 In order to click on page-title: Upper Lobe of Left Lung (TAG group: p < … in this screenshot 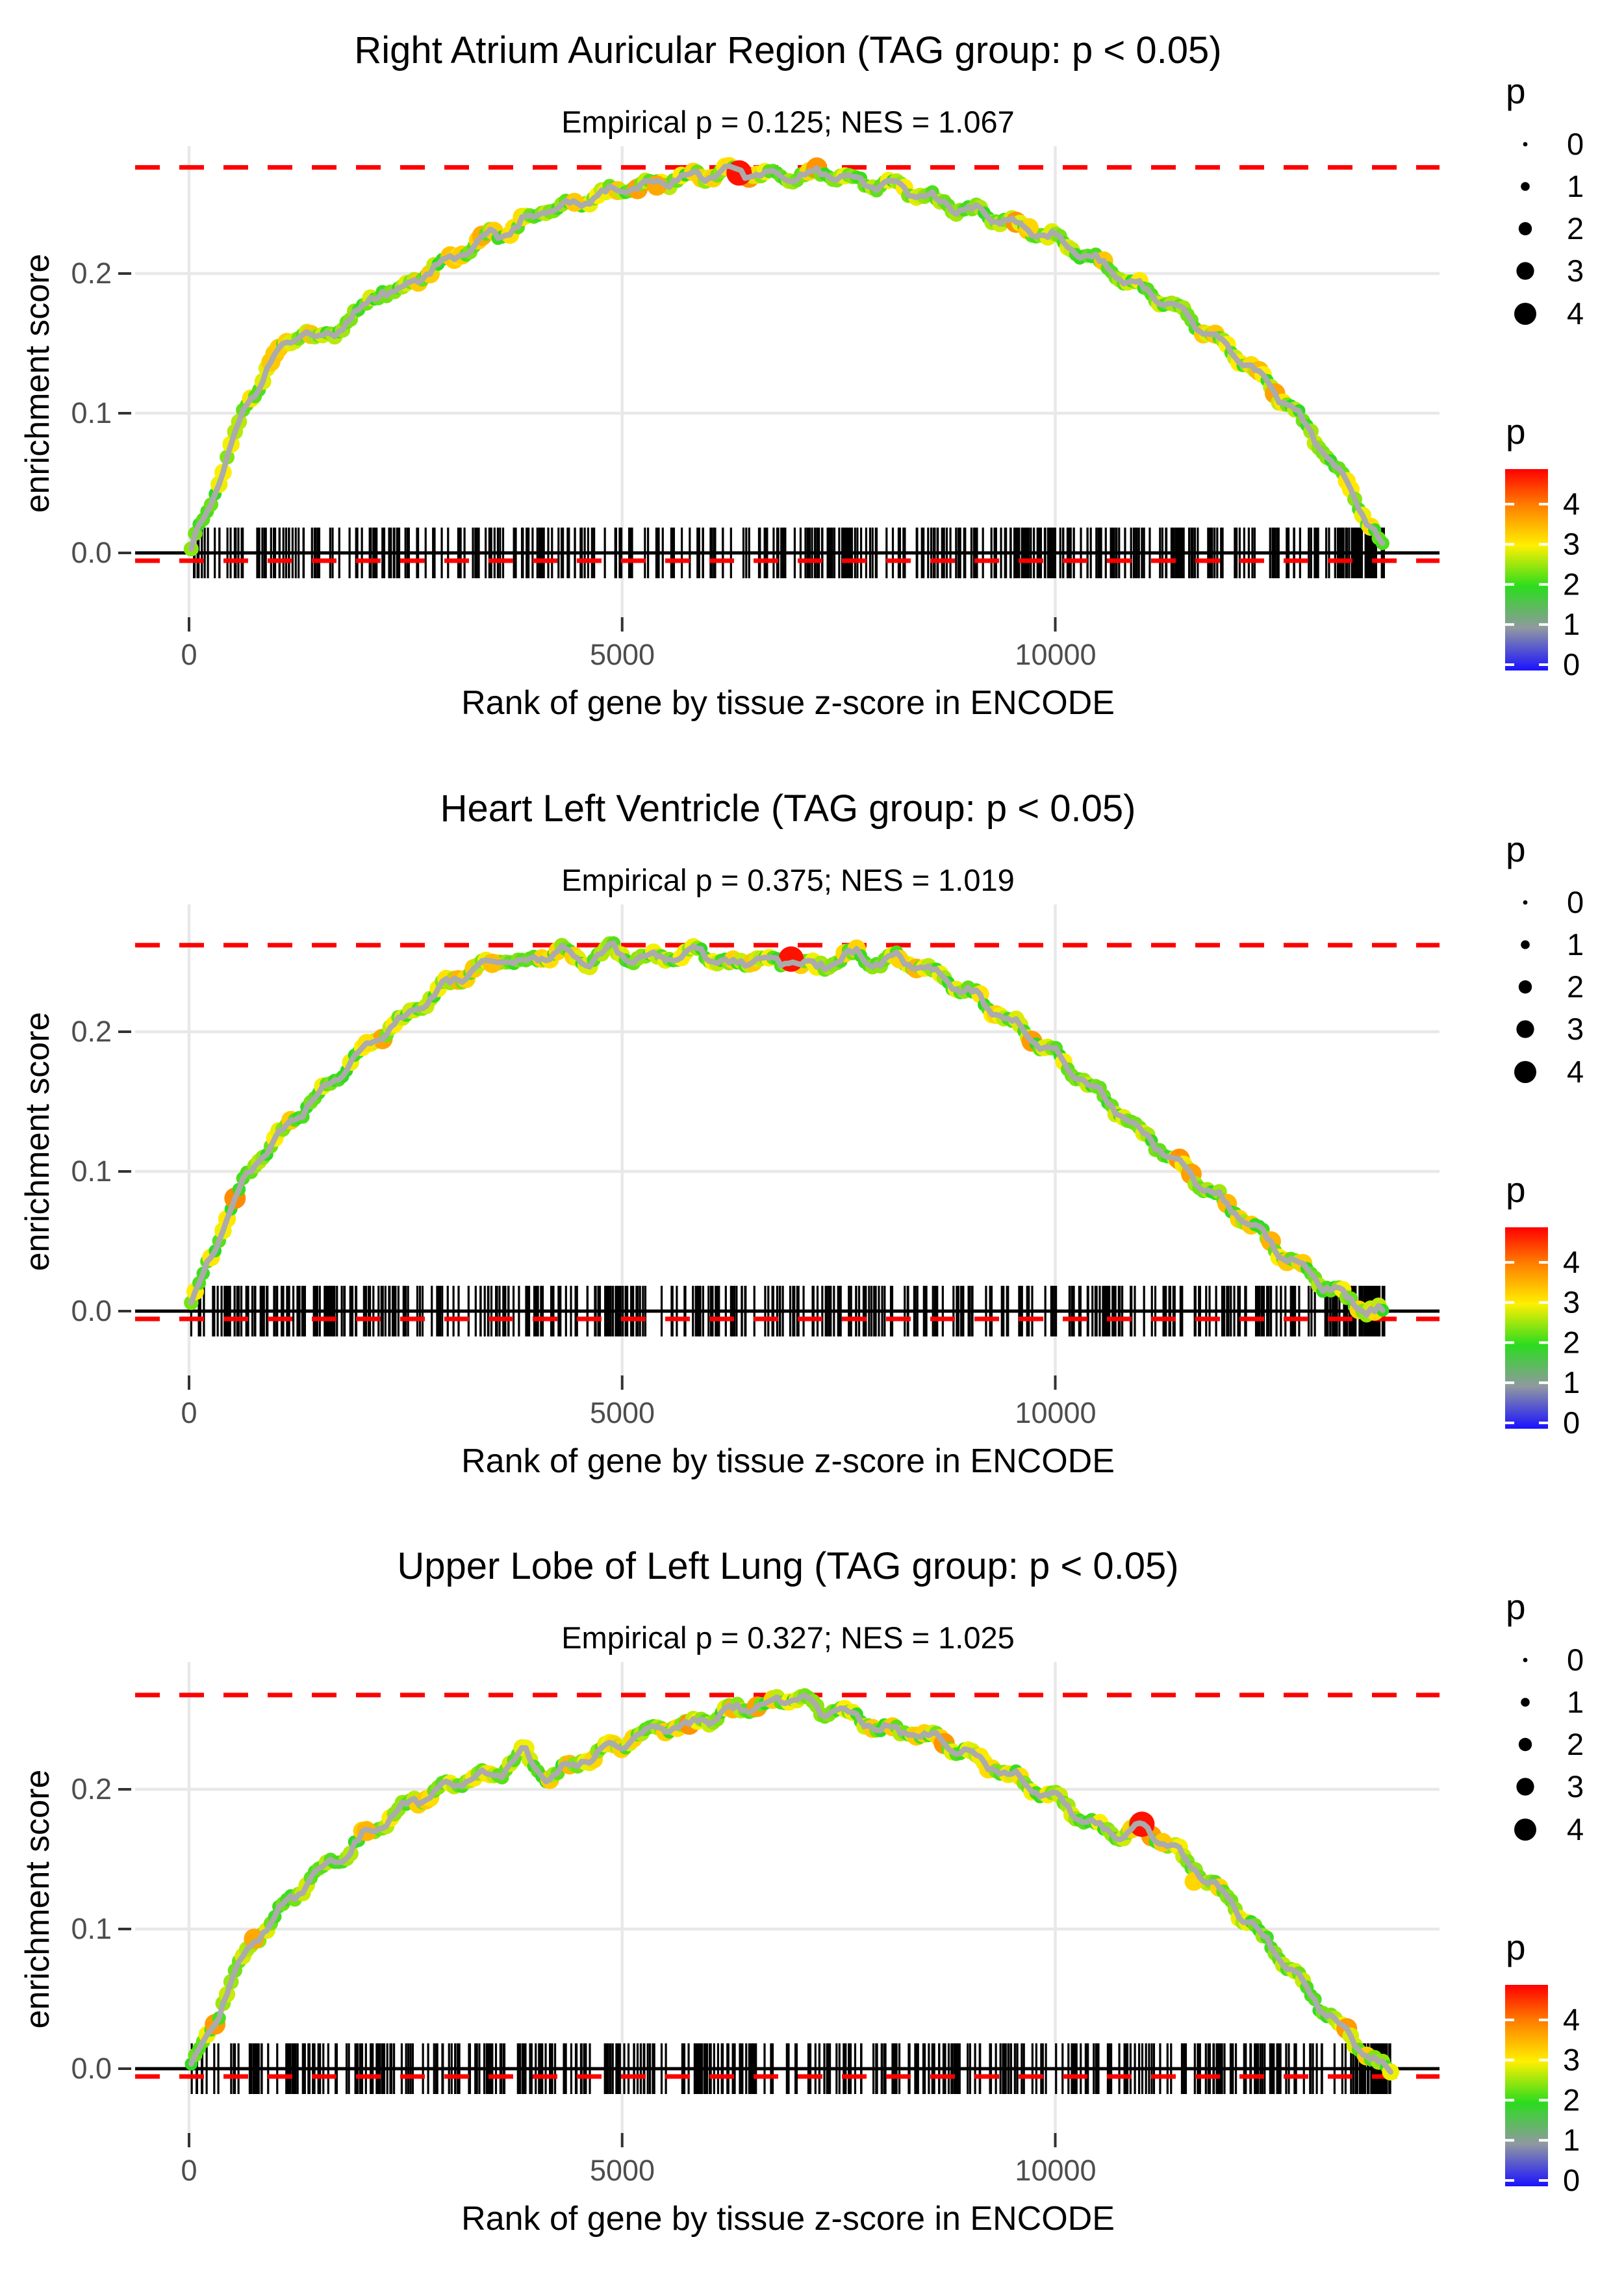, I will do `click(788, 1566)`.